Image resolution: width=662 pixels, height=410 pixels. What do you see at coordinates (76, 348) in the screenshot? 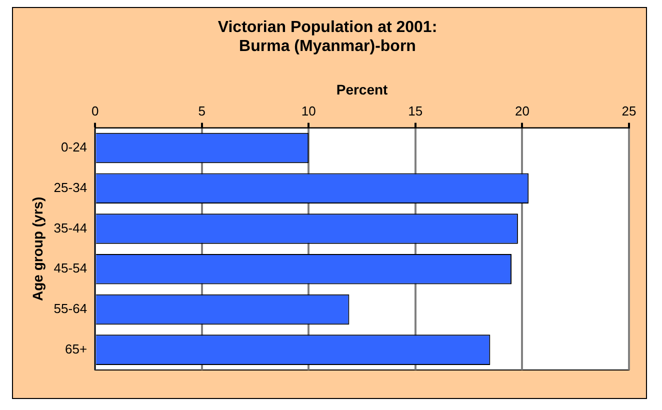
I see `y-tick-label: 65+` at bounding box center [76, 348].